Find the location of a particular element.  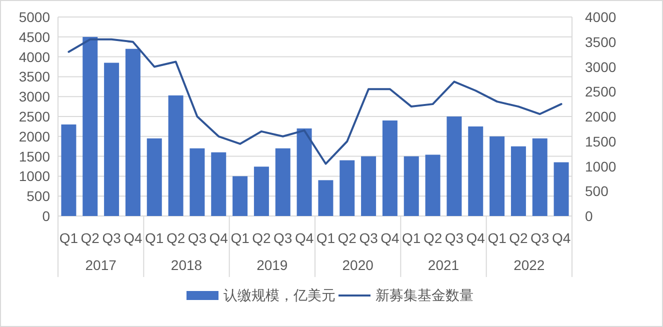

text: 2021 is located at coordinates (444, 265).